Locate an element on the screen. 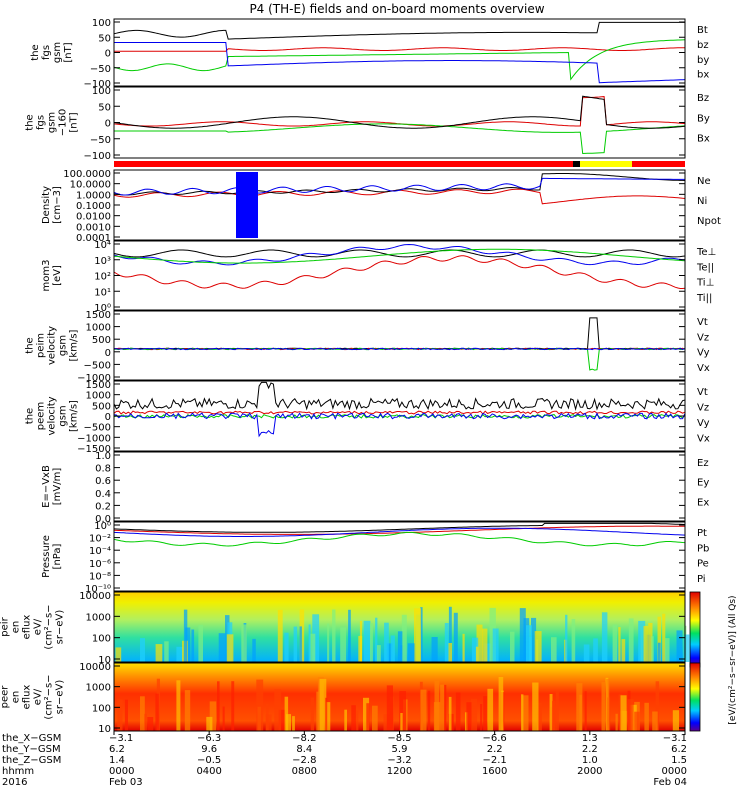  series-line-electron_velocity is located at coordinates (399, 425).